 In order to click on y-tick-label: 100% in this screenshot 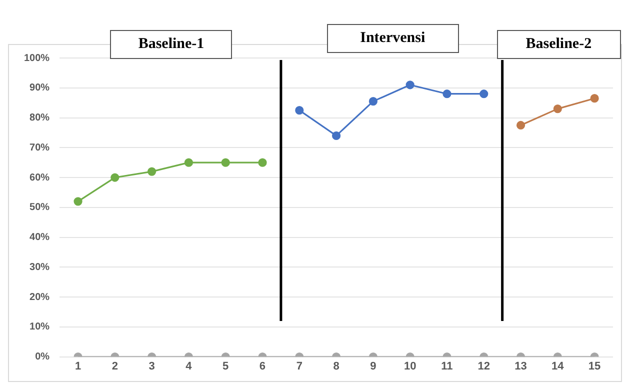, I will do `click(37, 58)`.